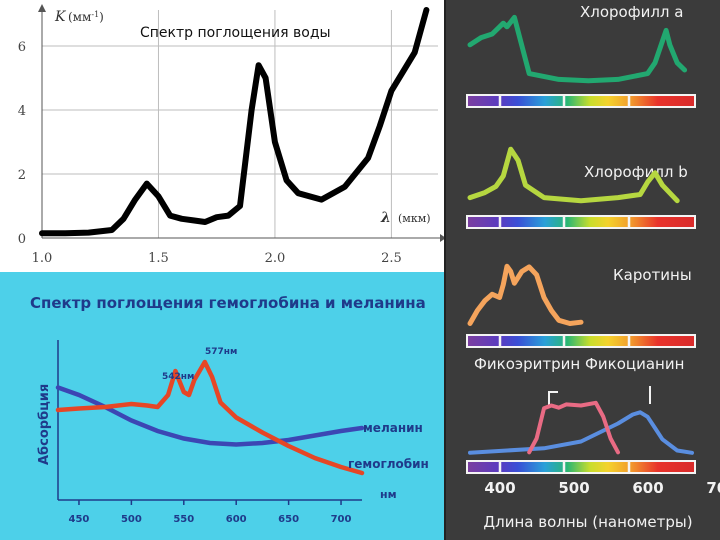 The image size is (720, 540). I want to click on legend-hemoglobin: гемоглобин, so click(388, 464).